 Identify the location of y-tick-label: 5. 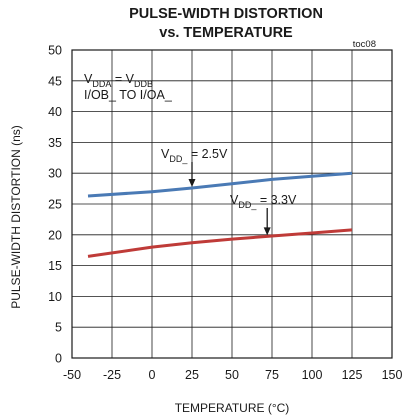
(58, 328).